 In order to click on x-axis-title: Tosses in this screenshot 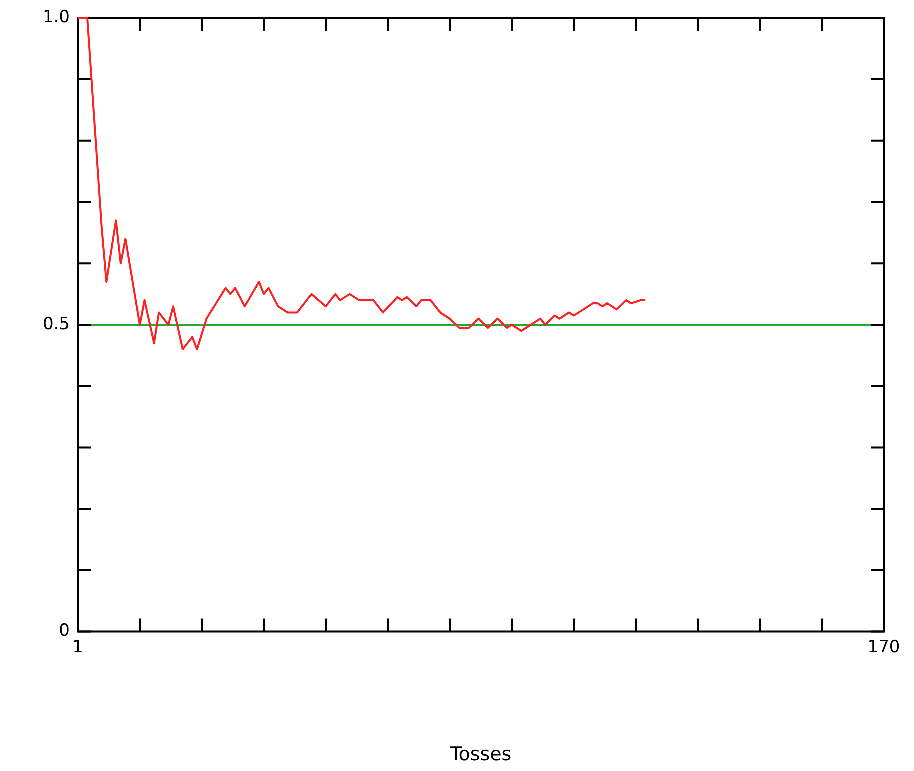, I will do `click(480, 755)`.